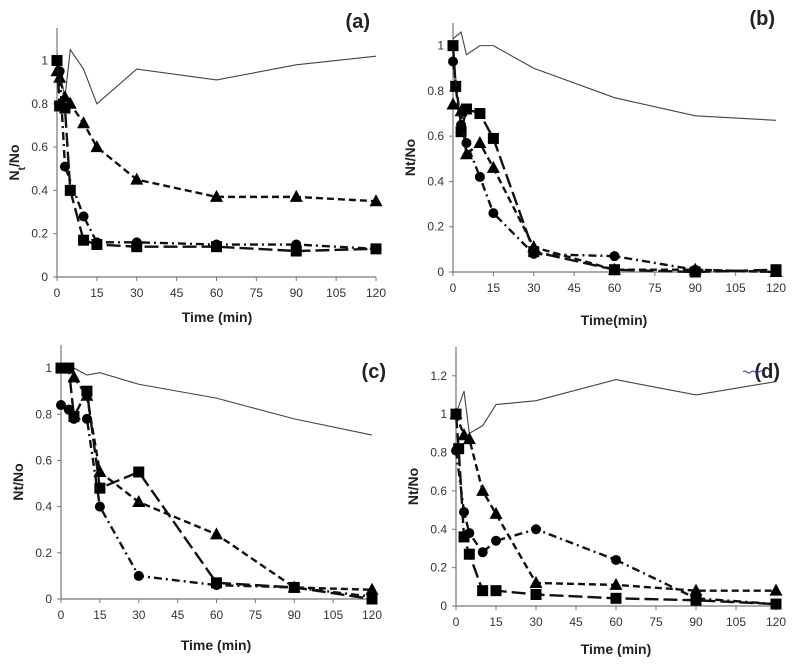 The height and width of the screenshot is (665, 800). I want to click on y-axis-label-subscript: t, so click(22, 168).